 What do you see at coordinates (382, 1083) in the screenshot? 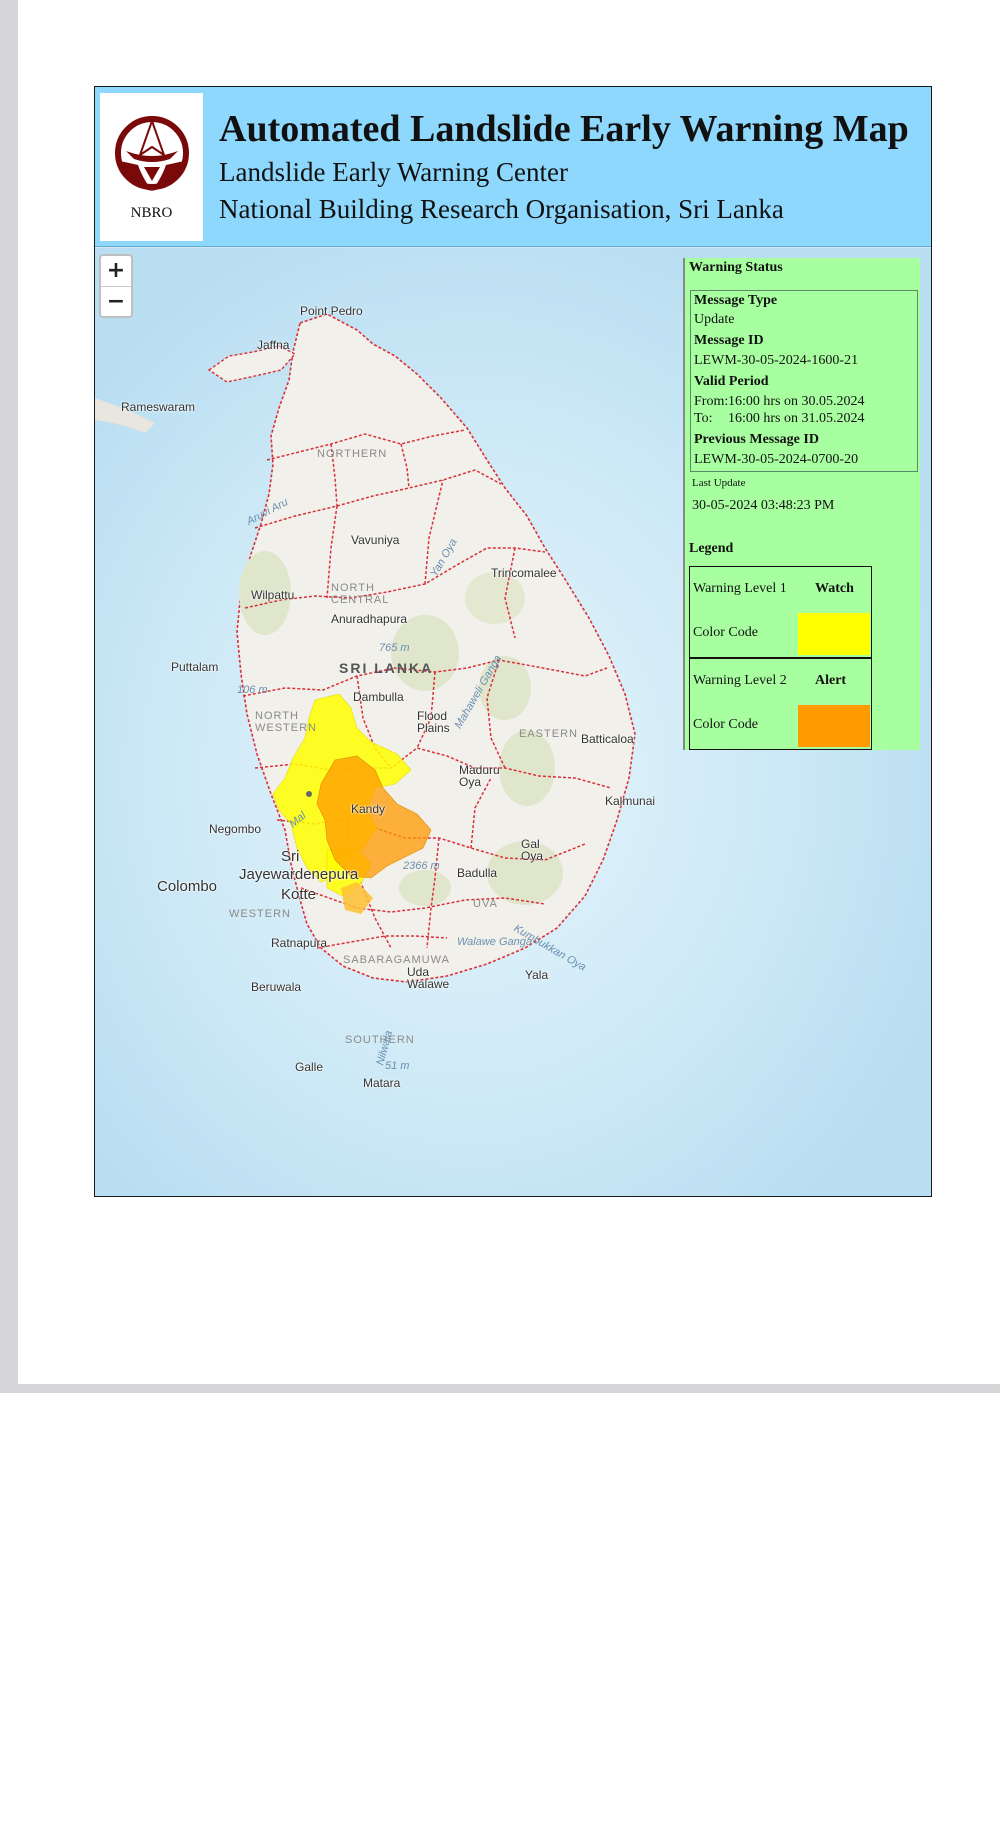
I see `place-matara: Matara` at bounding box center [382, 1083].